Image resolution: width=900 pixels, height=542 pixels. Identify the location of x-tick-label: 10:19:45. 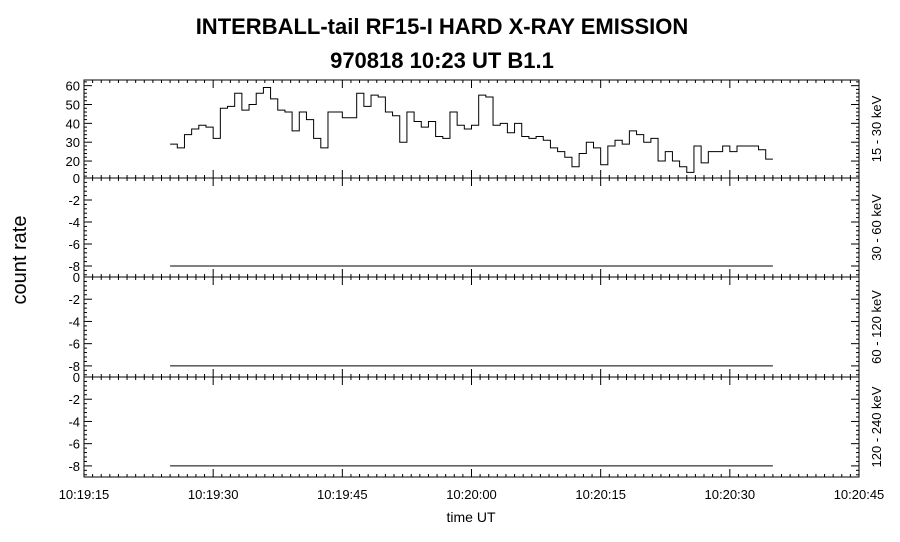
(342, 494).